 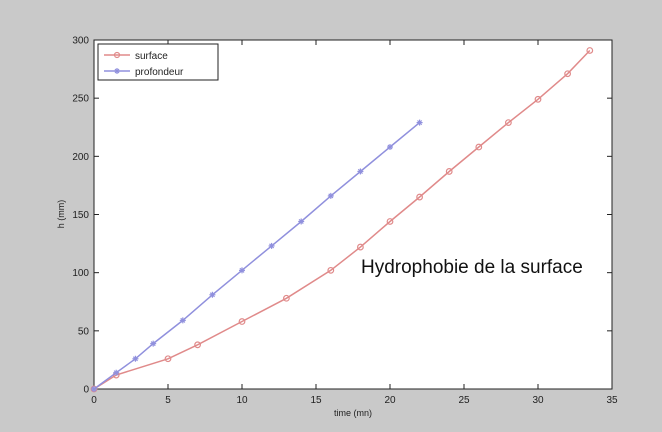 What do you see at coordinates (151, 56) in the screenshot?
I see `legend-label-surface: surface` at bounding box center [151, 56].